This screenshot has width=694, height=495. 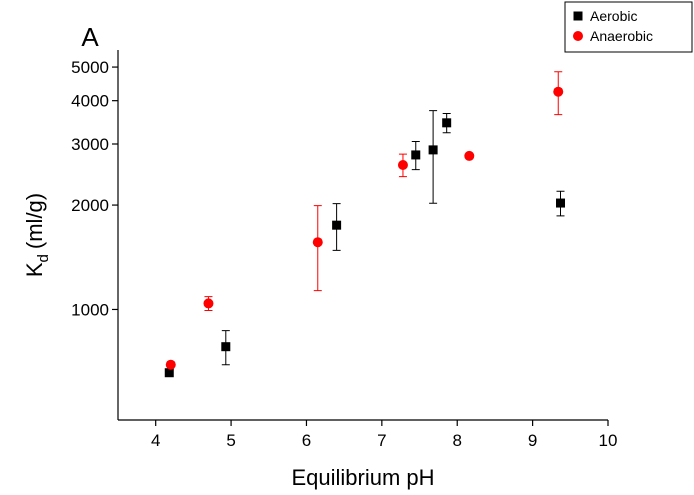 I want to click on y-axis-label: Kd (ml/g), so click(x=37, y=235).